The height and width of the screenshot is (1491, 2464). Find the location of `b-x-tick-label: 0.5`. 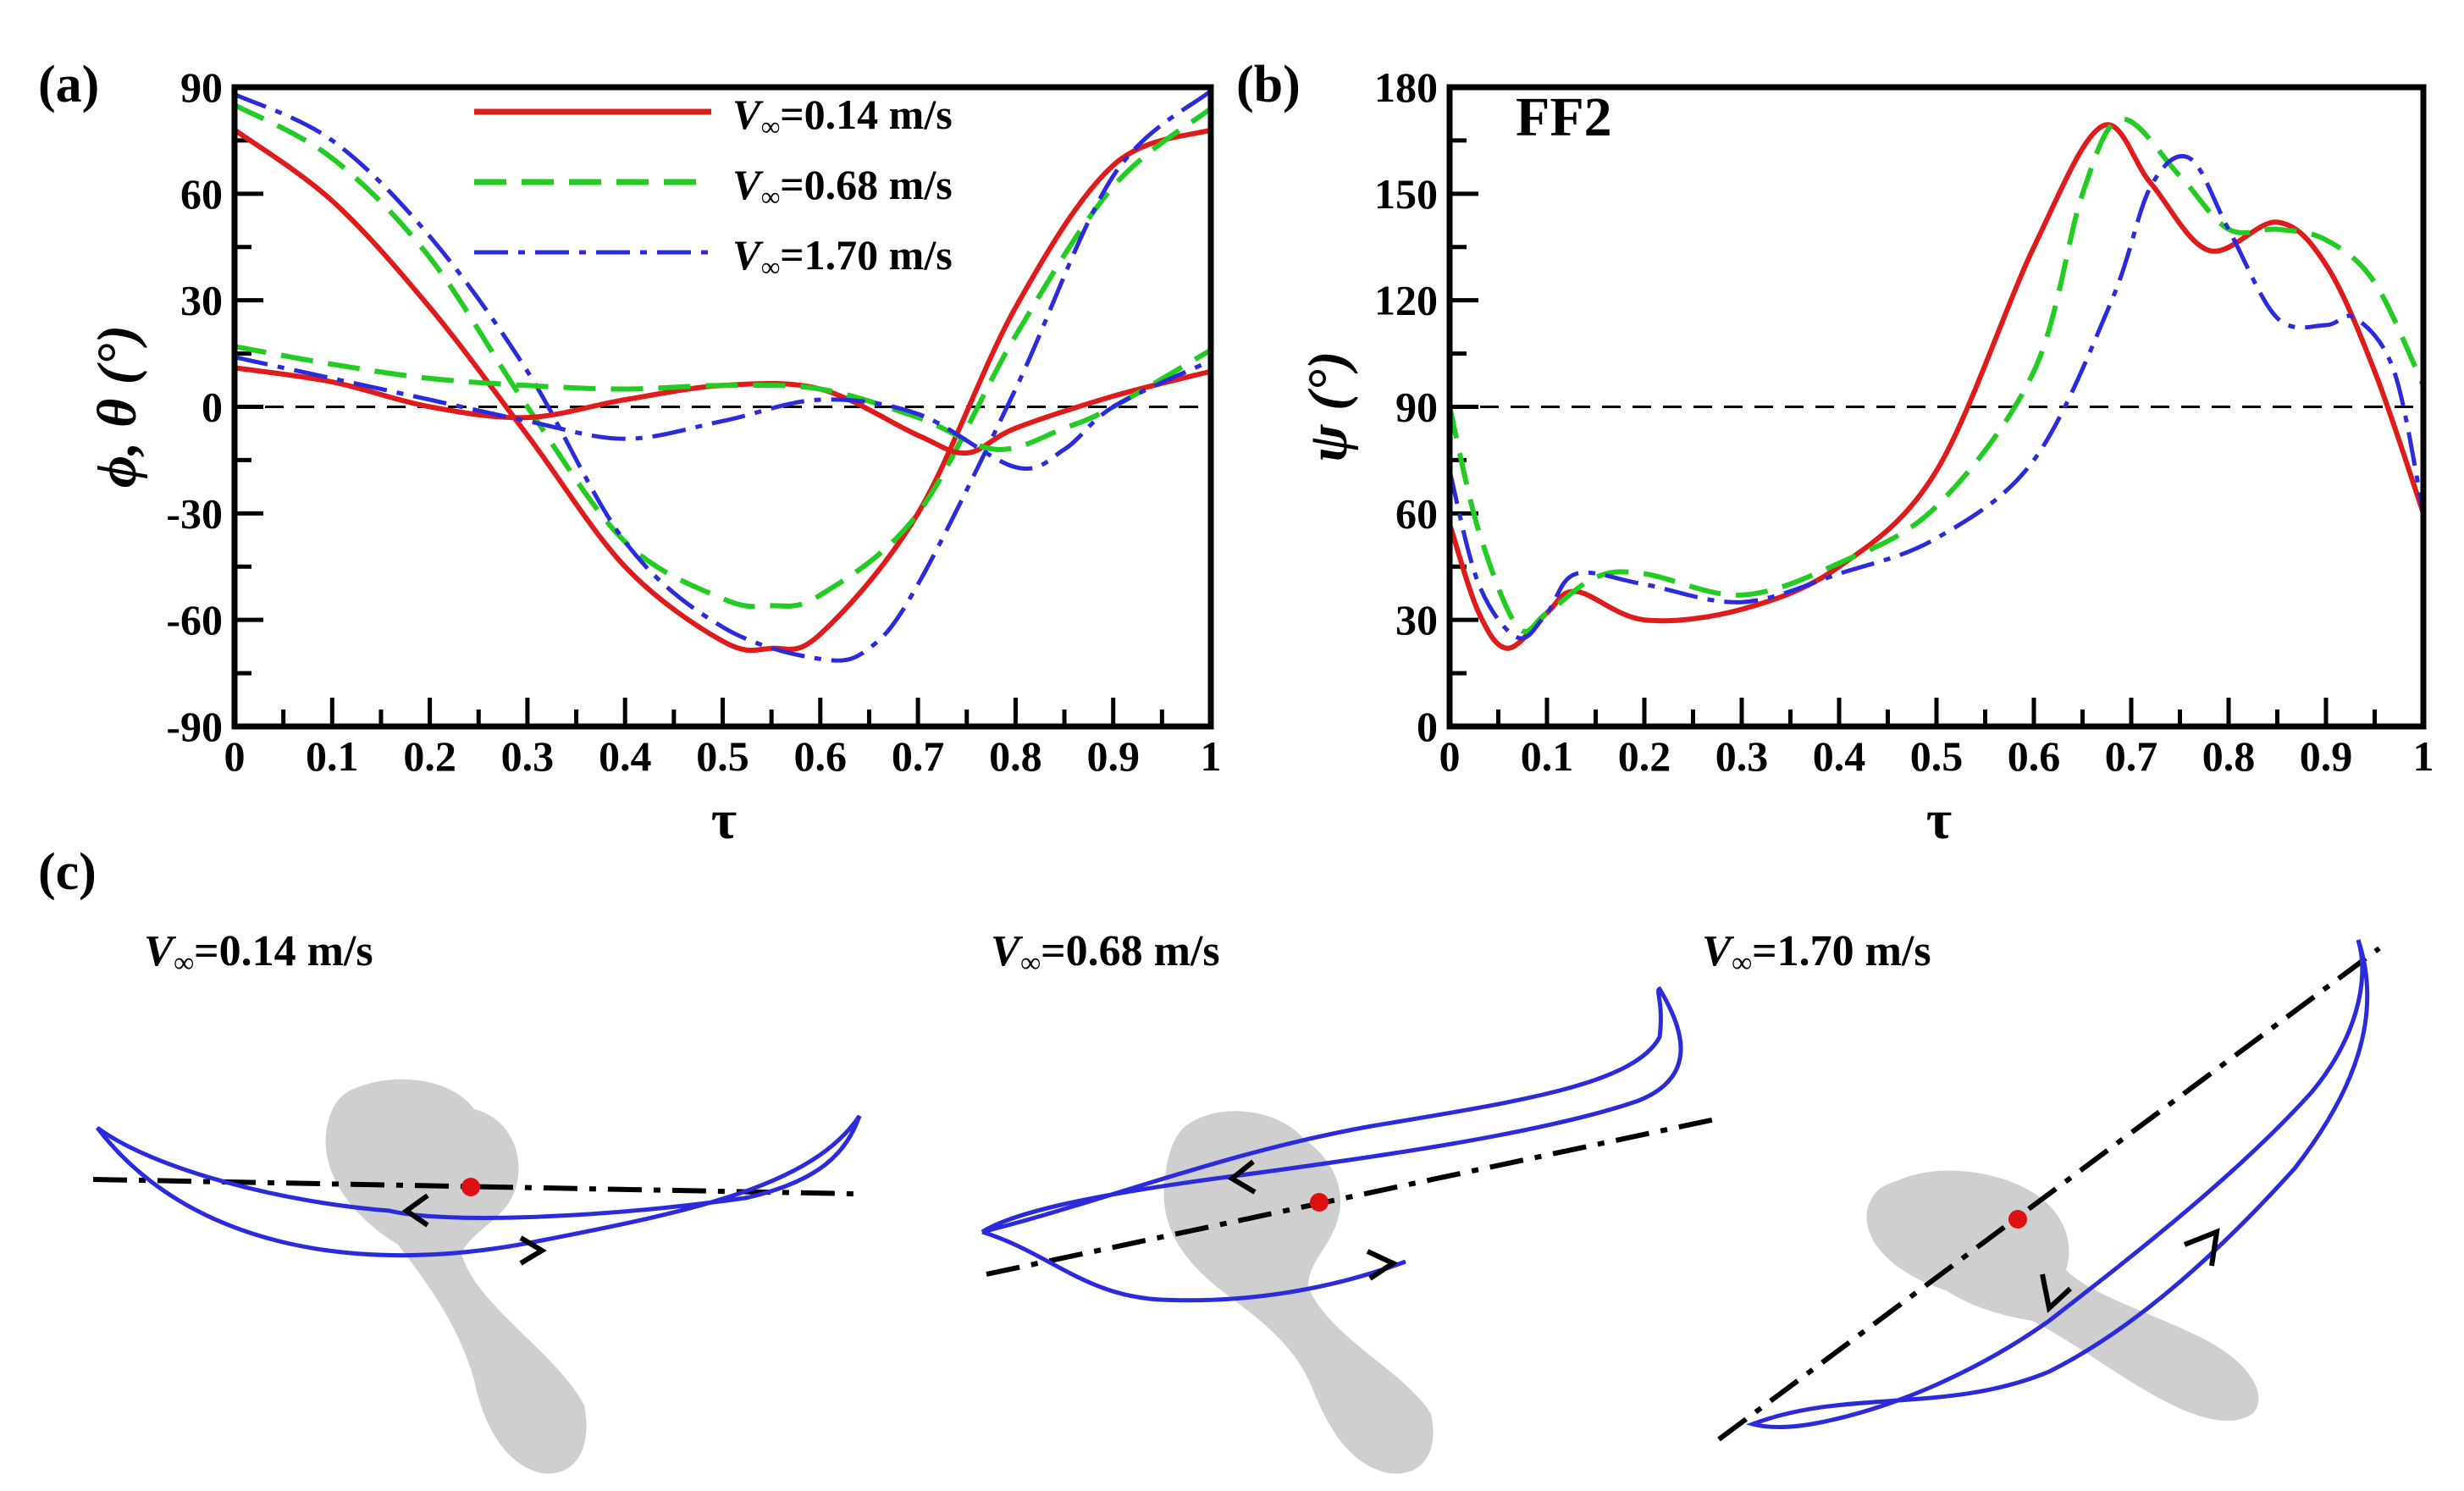

b-x-tick-label: 0.5 is located at coordinates (1937, 756).